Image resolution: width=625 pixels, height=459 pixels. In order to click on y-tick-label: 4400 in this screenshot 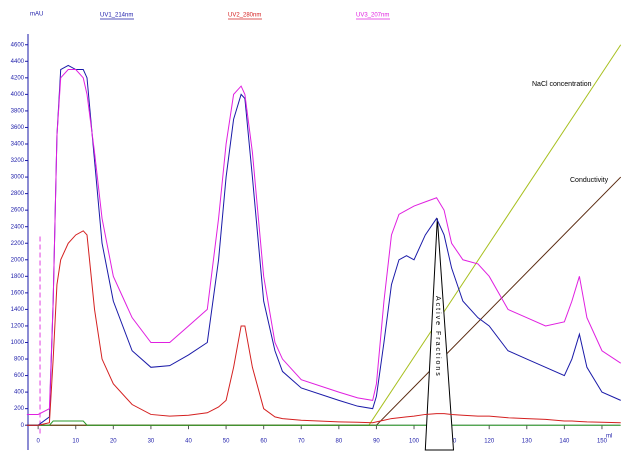, I will do `click(18, 62)`.